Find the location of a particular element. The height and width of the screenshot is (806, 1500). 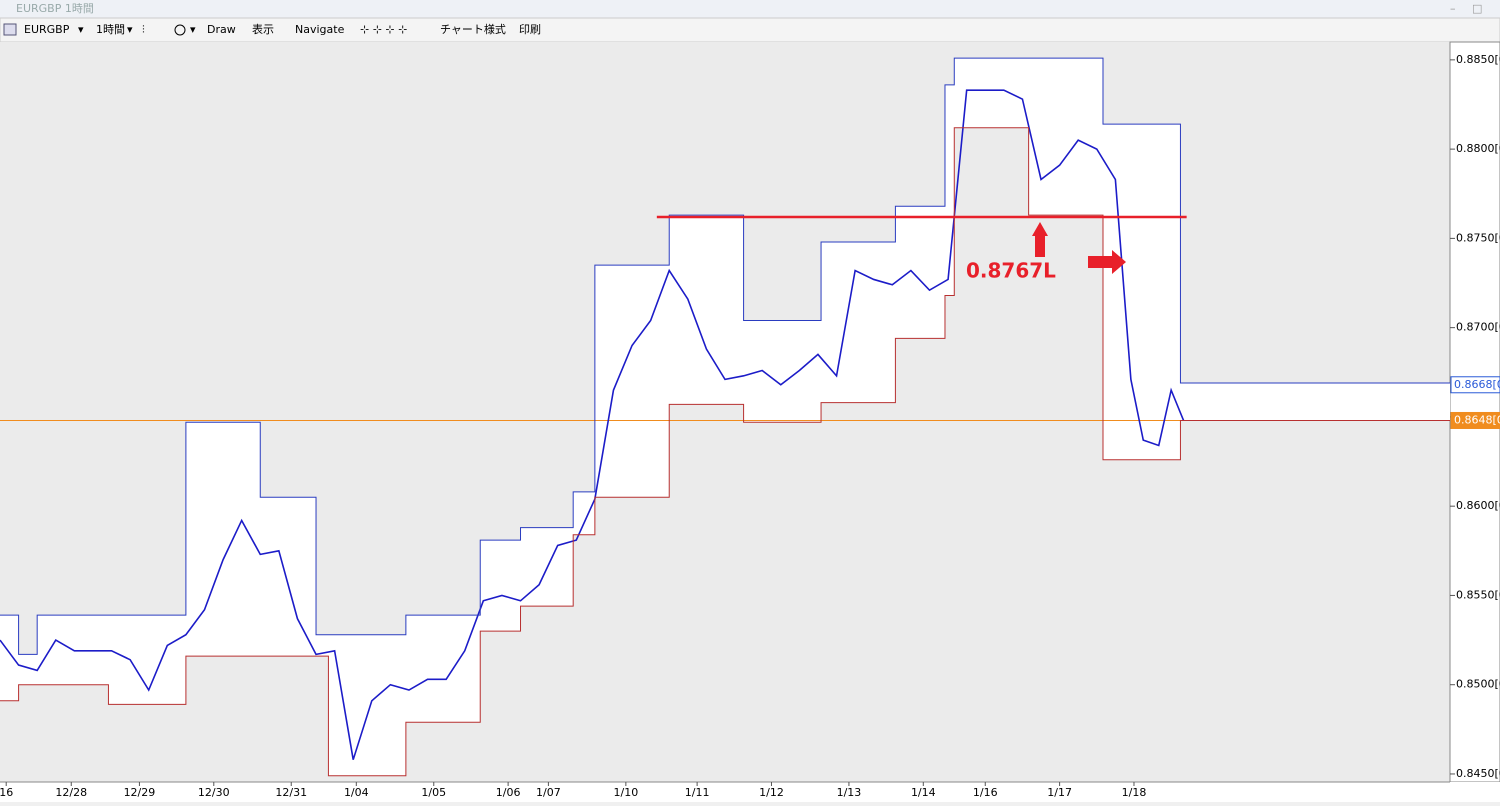

timeframe: 1時間 is located at coordinates (110, 29).